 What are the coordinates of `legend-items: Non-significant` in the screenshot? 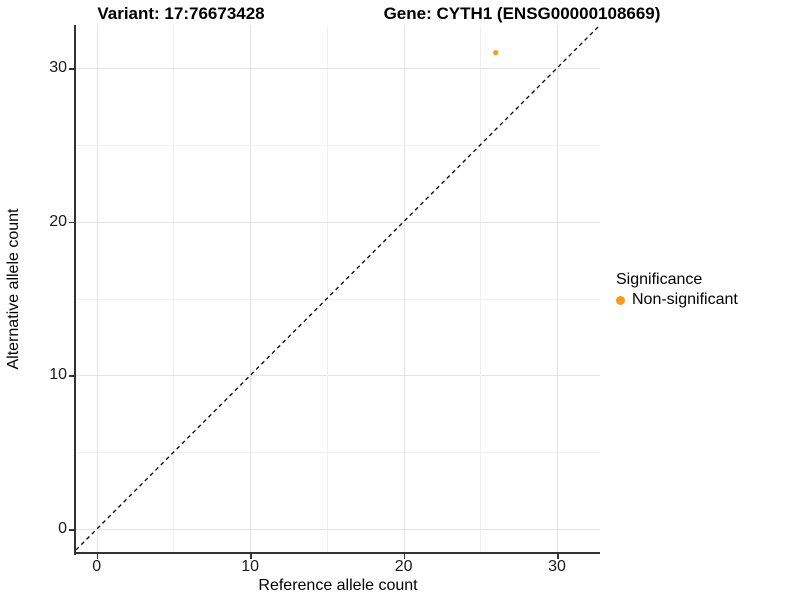 It's located at (677, 300).